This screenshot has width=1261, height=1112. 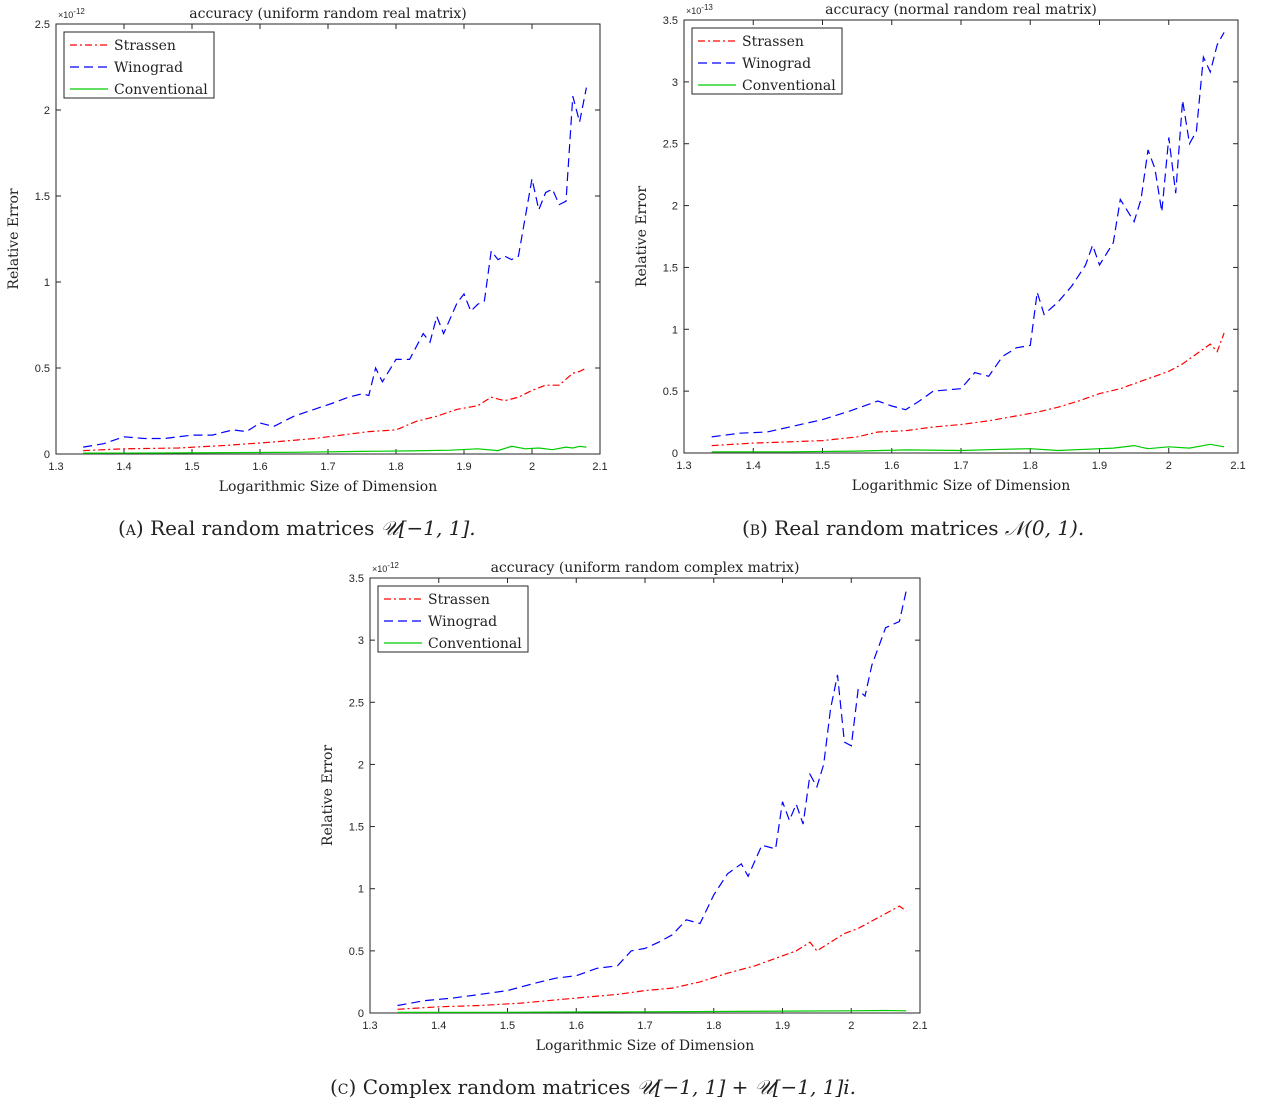 What do you see at coordinates (459, 600) in the screenshot?
I see `chart-c-legend-label-strassen: Strassen` at bounding box center [459, 600].